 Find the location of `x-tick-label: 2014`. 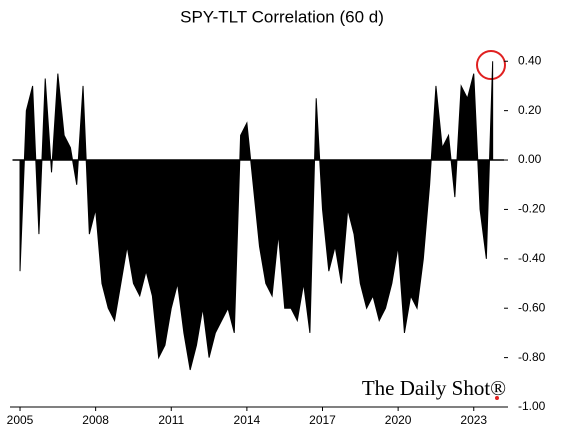

x-tick-label: 2014 is located at coordinates (247, 420).